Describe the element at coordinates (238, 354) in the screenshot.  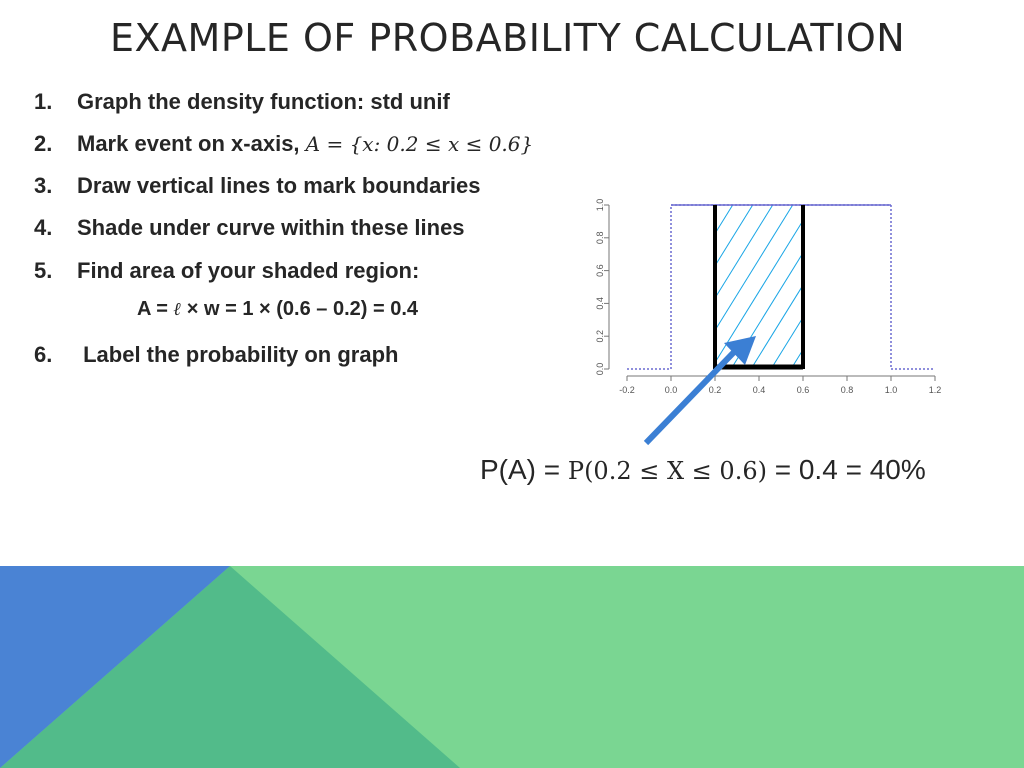
I see `step-text: Label the probability on graph` at that location.